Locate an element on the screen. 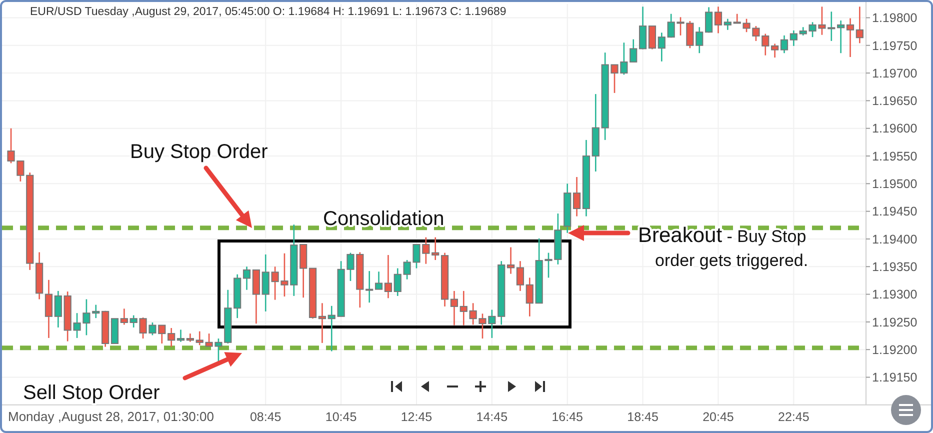 Image resolution: width=933 pixels, height=433 pixels. annotation: Consolidation is located at coordinates (383, 219).